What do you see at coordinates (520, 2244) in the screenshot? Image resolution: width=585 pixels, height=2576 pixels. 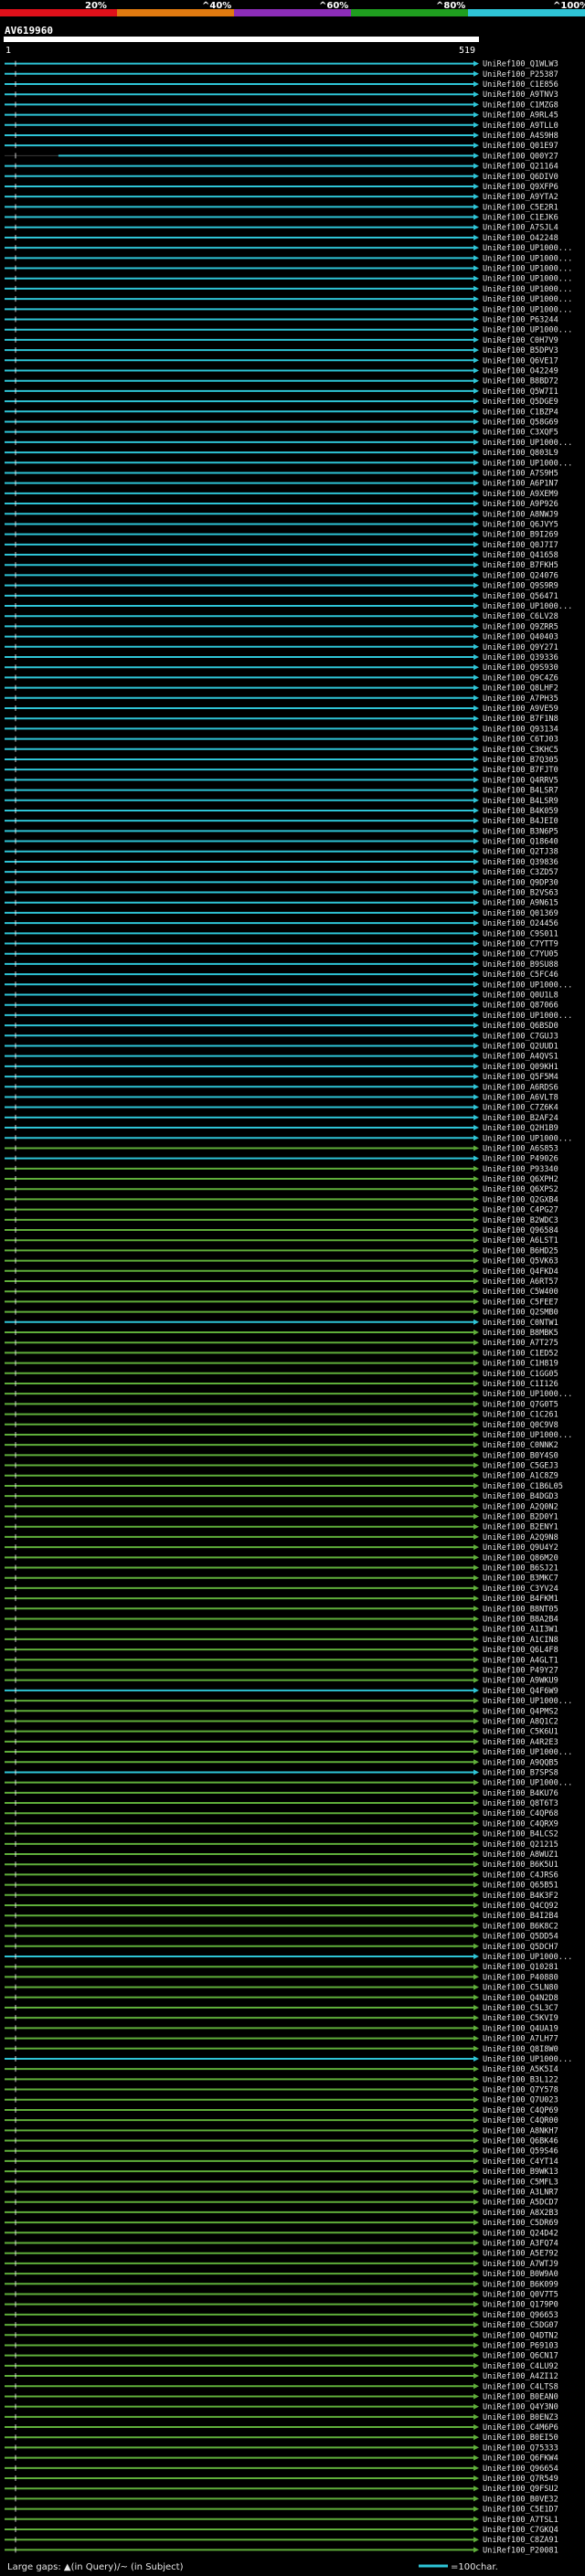 I see `hit-label: UniRef100_A3FQ74` at bounding box center [520, 2244].